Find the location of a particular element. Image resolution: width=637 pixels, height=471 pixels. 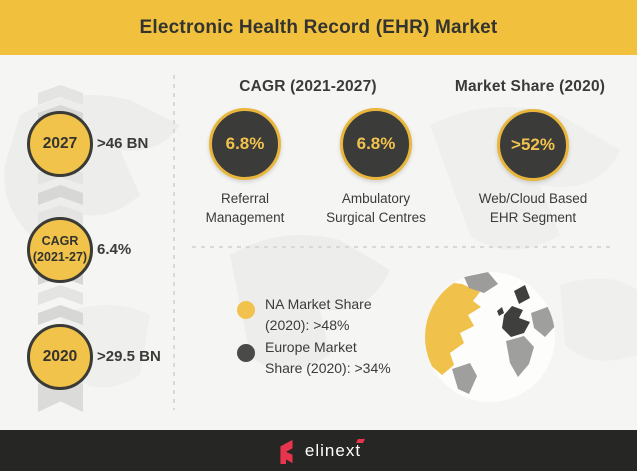

legend-text-line: NA Market Share is located at coordinates (318, 304).